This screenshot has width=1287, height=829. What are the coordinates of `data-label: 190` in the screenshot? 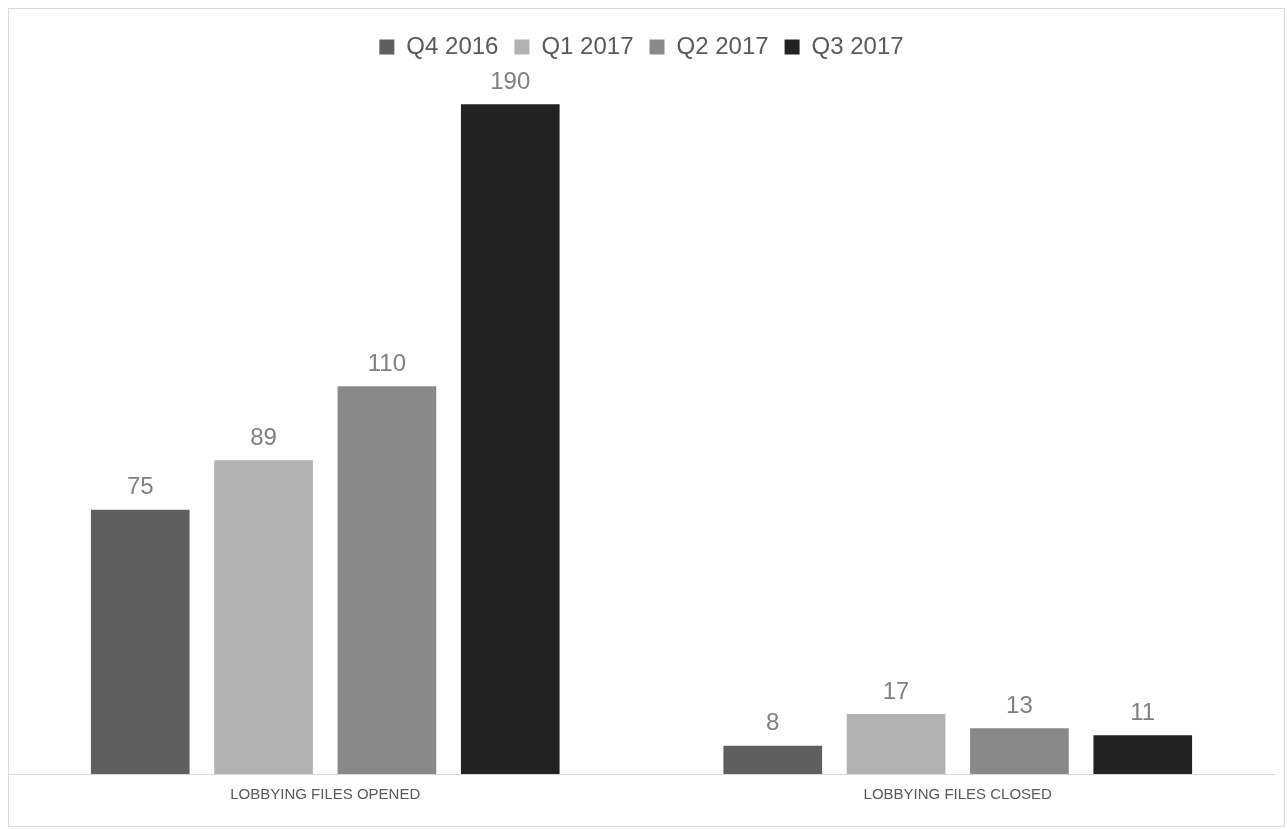 It's located at (510, 80).